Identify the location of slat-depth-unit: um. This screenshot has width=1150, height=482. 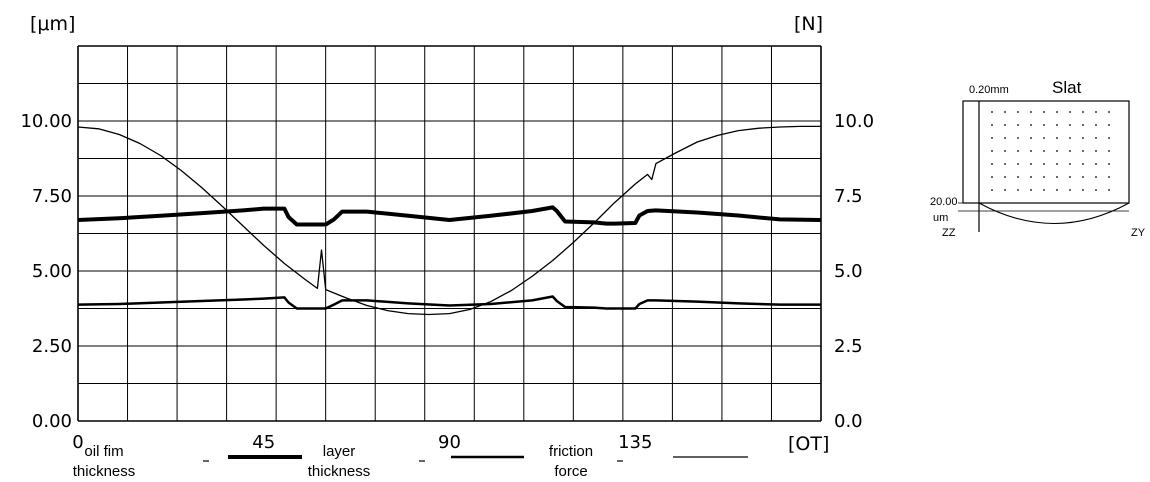
(940, 218).